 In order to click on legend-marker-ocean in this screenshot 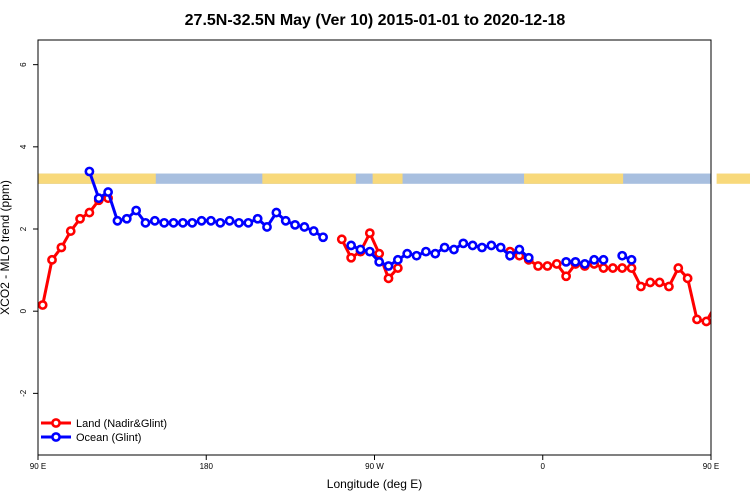, I will do `click(56, 437)`.